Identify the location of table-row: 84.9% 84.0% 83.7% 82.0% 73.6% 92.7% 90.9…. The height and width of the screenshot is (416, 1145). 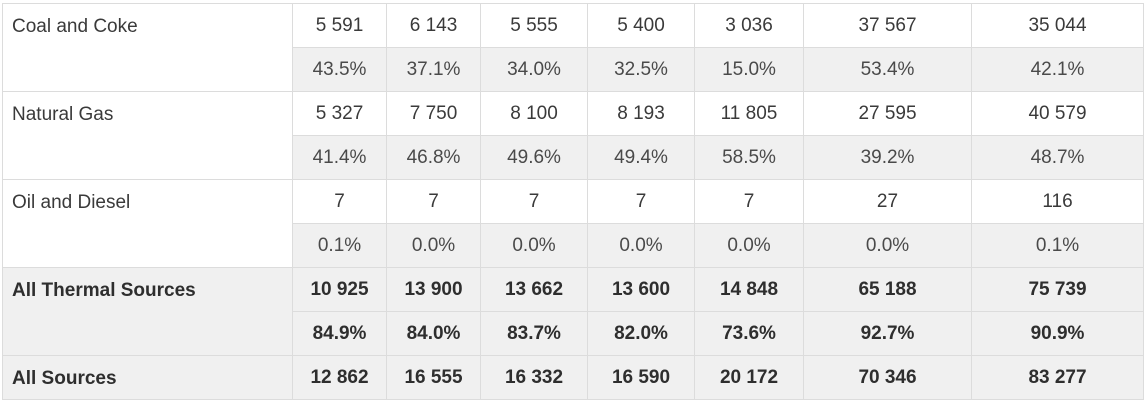
(573, 333).